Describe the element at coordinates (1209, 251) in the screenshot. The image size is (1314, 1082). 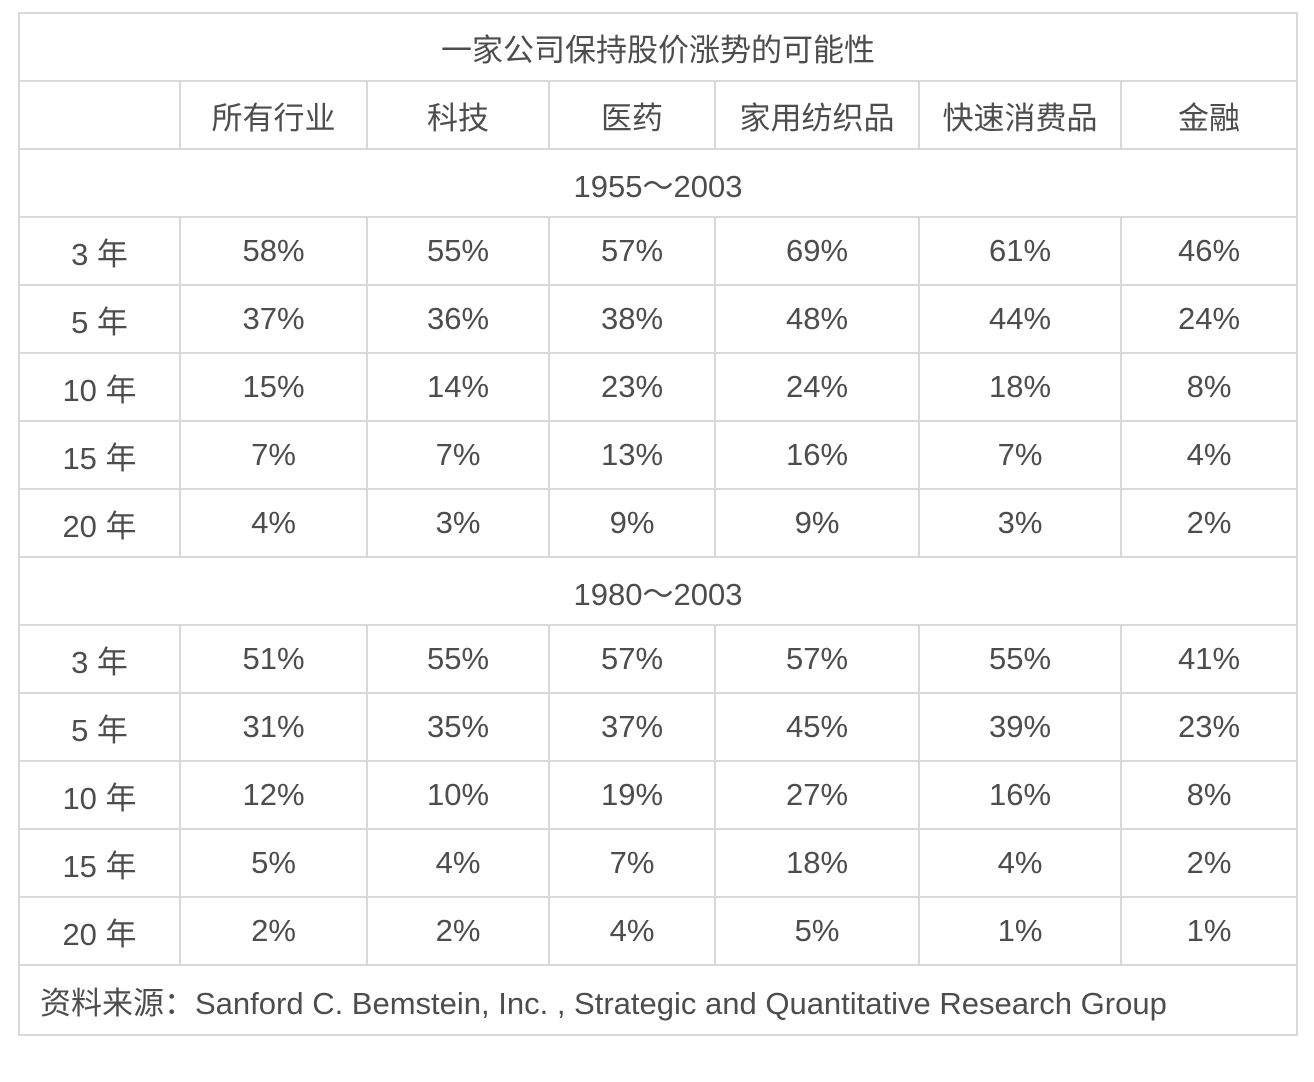
I see `value-cell: 46%` at that location.